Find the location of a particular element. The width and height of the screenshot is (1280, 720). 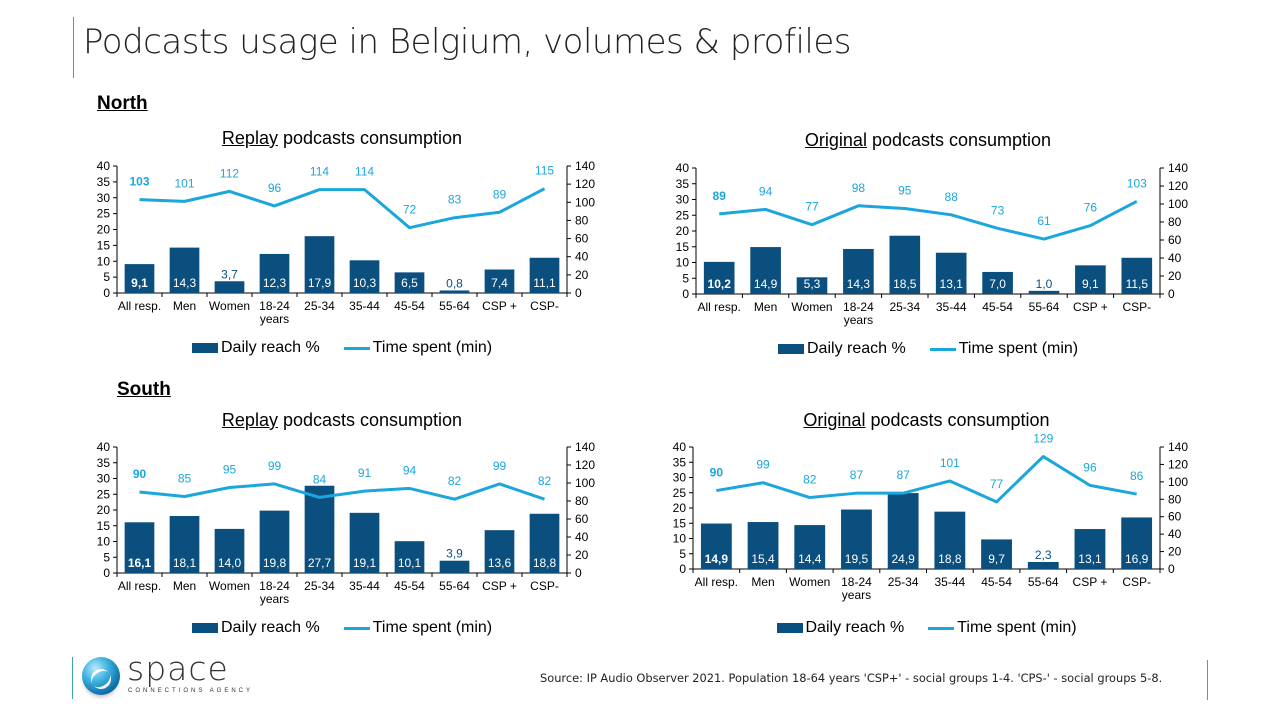

left-axis-tick-label: 30 is located at coordinates (104, 479).